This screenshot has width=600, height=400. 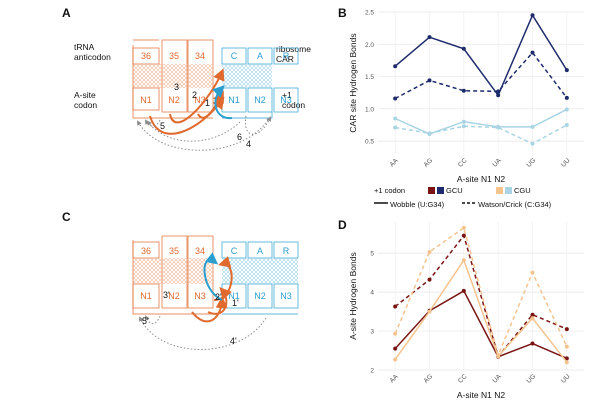 What do you see at coordinates (395, 163) in the screenshot?
I see `x-tick-label: AA` at bounding box center [395, 163].